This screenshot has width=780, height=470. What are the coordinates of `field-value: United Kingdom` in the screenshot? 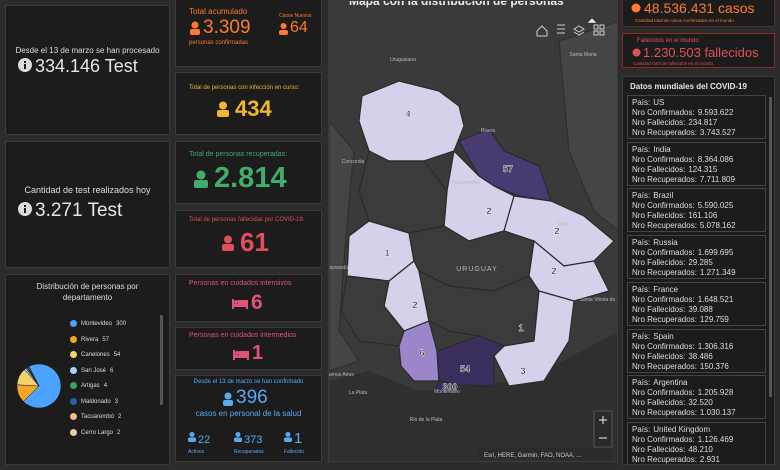 It's located at (682, 429).